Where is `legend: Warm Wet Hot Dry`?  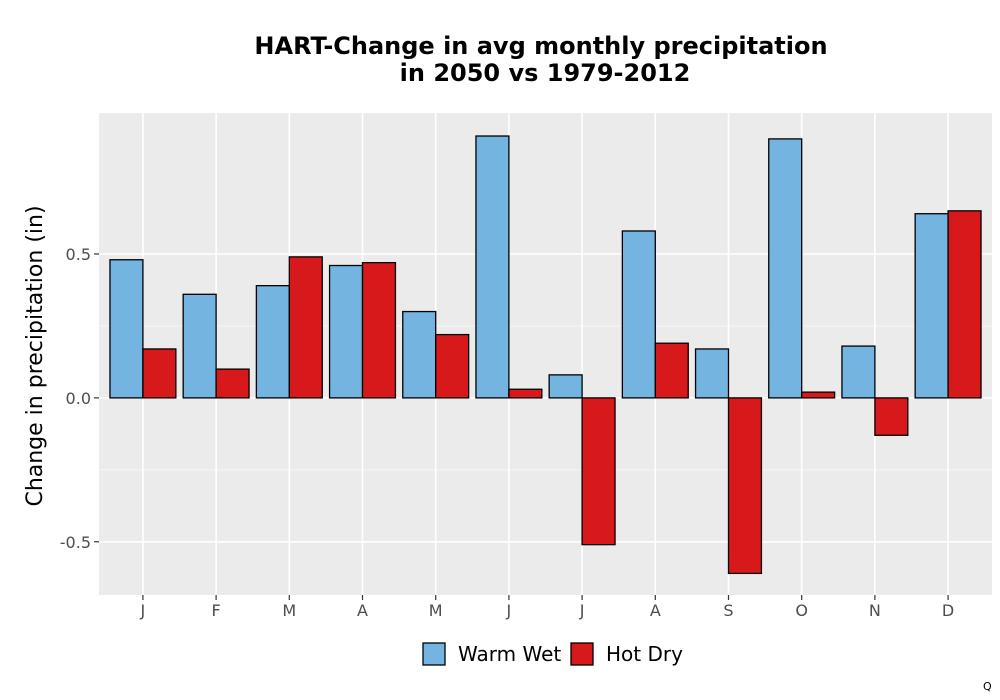
legend: Warm Wet Hot Dry is located at coordinates (552, 654).